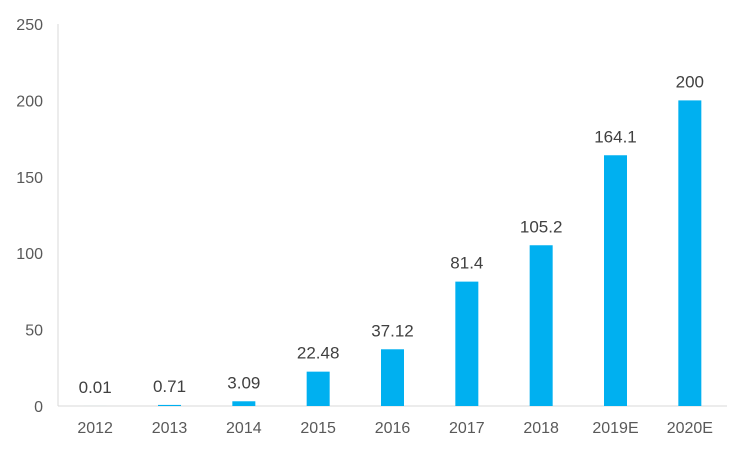  What do you see at coordinates (38, 407) in the screenshot?
I see `y-tick-label: 0` at bounding box center [38, 407].